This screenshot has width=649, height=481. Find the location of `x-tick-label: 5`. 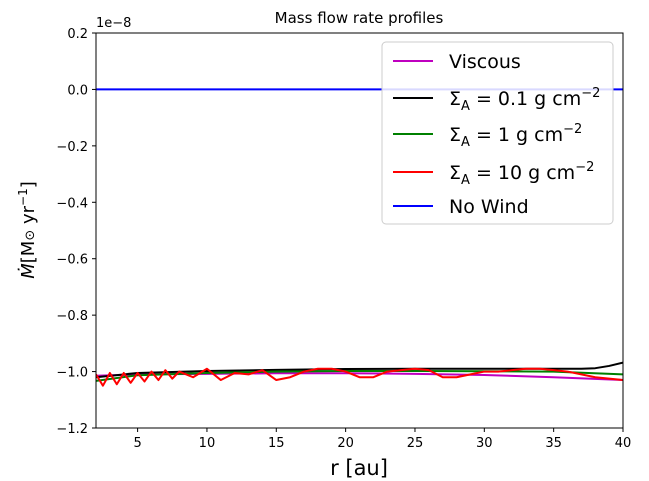

x-tick-label: 5 is located at coordinates (137, 443).